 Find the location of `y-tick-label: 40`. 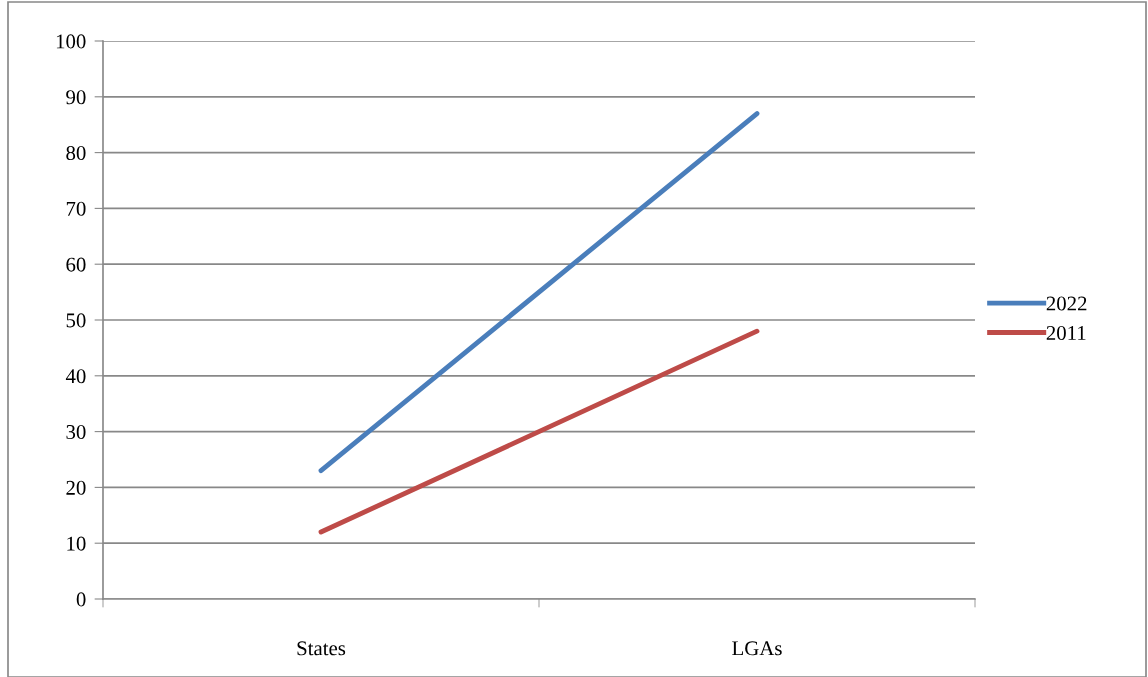

y-tick-label: 40 is located at coordinates (75, 376).